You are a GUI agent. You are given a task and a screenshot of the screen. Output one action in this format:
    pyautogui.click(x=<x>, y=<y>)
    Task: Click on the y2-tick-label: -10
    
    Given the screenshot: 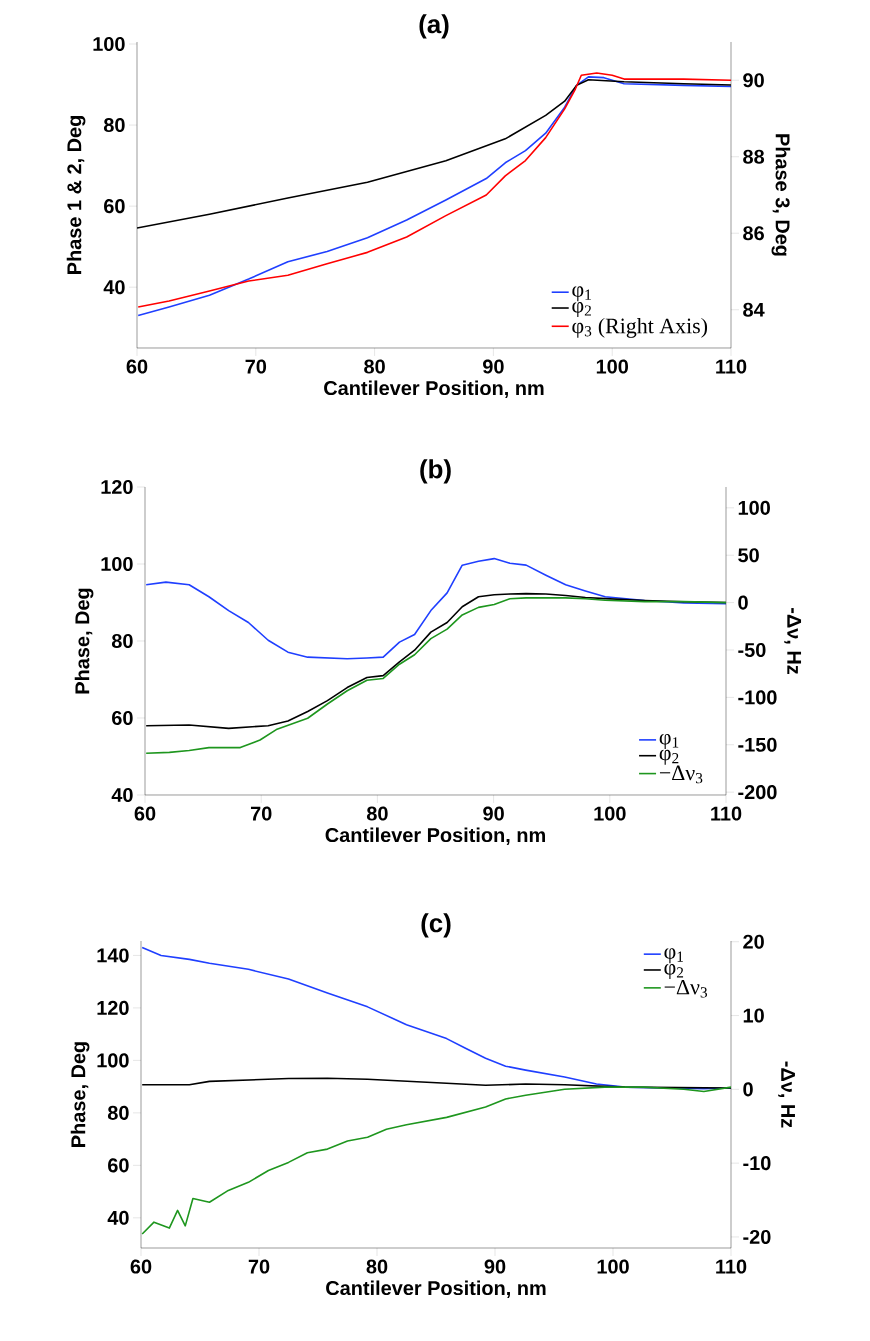 What is the action you would take?
    pyautogui.click(x=757, y=1163)
    